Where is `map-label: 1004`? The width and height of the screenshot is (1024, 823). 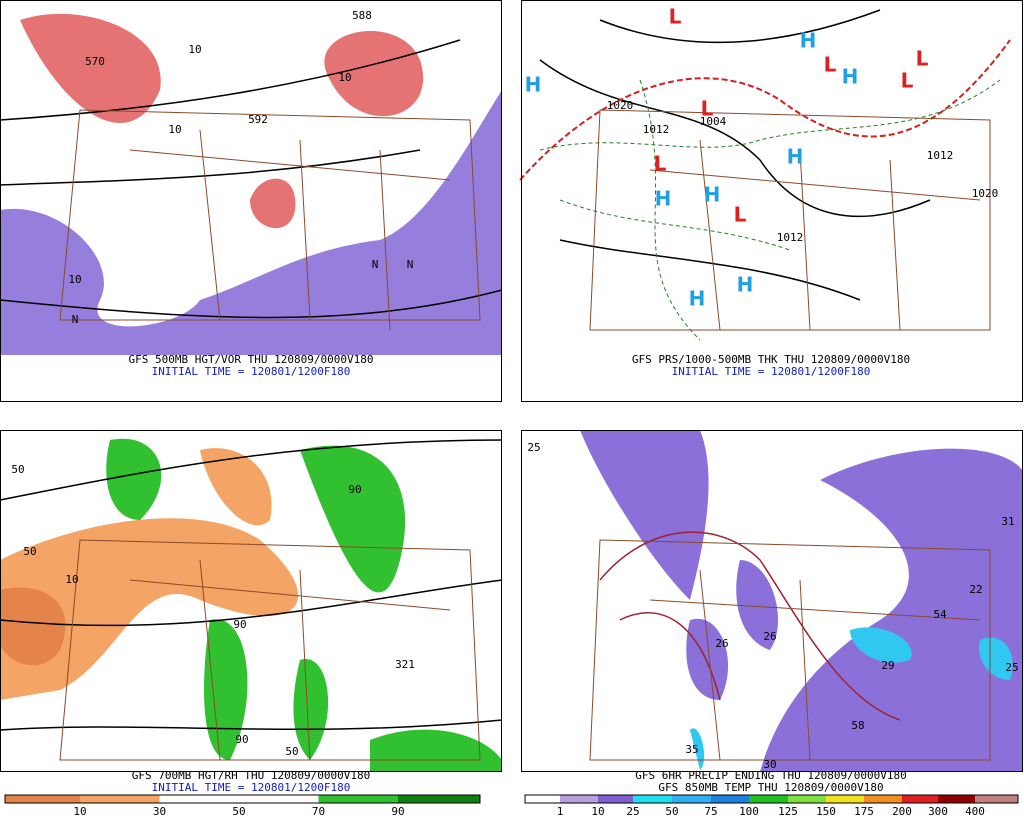
map-label: 1004 is located at coordinates (713, 121).